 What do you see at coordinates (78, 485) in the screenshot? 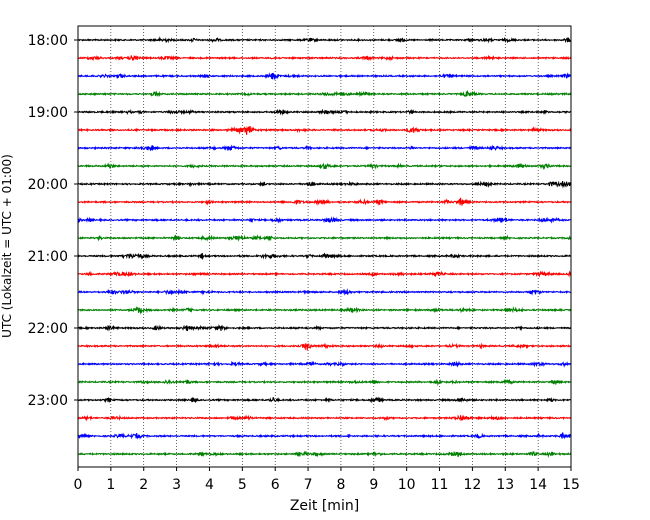
I see `x-tick-label: 0` at bounding box center [78, 485].